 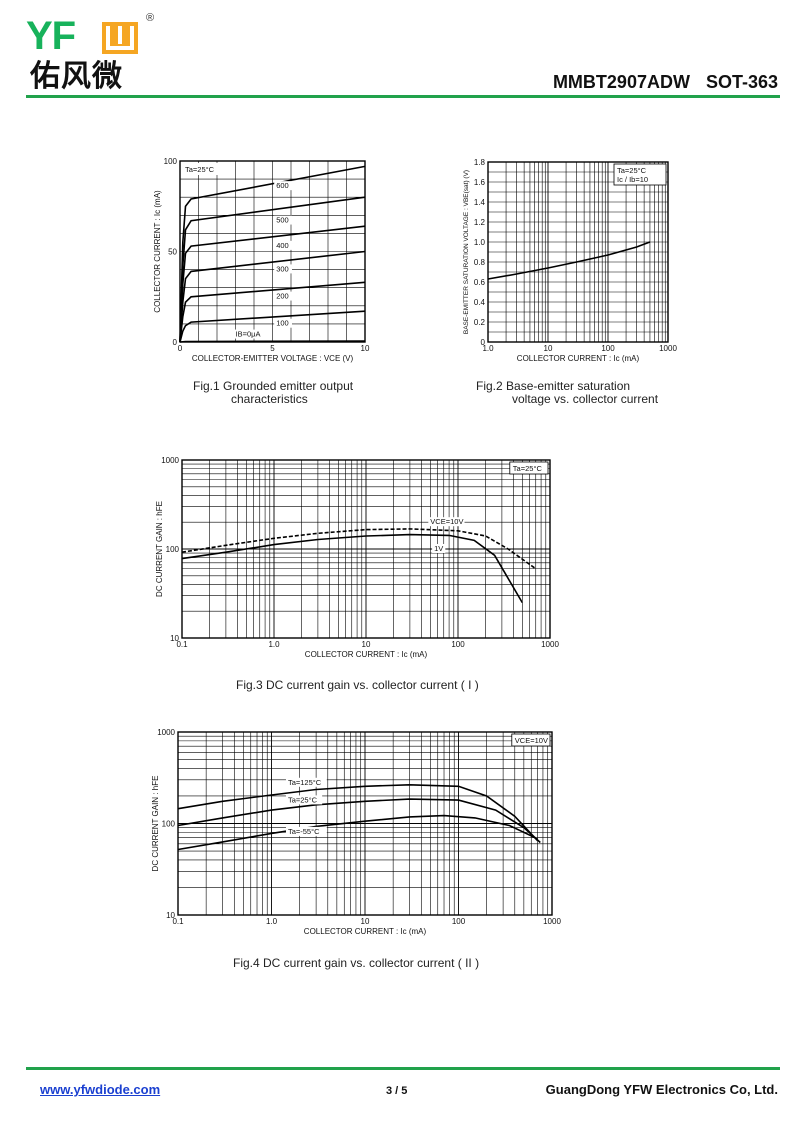 What do you see at coordinates (273, 386) in the screenshot?
I see `fig1-caption-line1: Fig.1 Grounded emitter output` at bounding box center [273, 386].